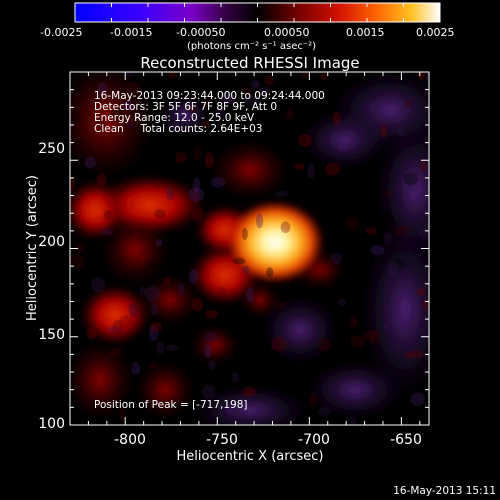  Describe the element at coordinates (131, 32) in the screenshot. I see `colorbar-tick-2: -0.0015` at that location.